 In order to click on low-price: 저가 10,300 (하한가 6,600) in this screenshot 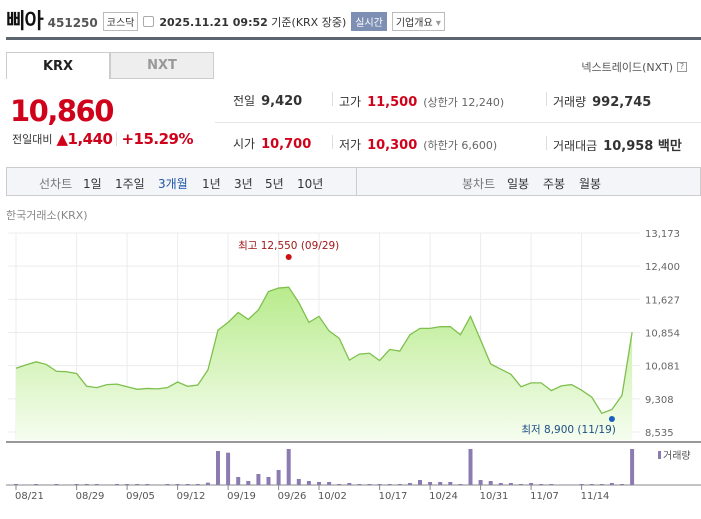, I will do `click(414, 144)`.